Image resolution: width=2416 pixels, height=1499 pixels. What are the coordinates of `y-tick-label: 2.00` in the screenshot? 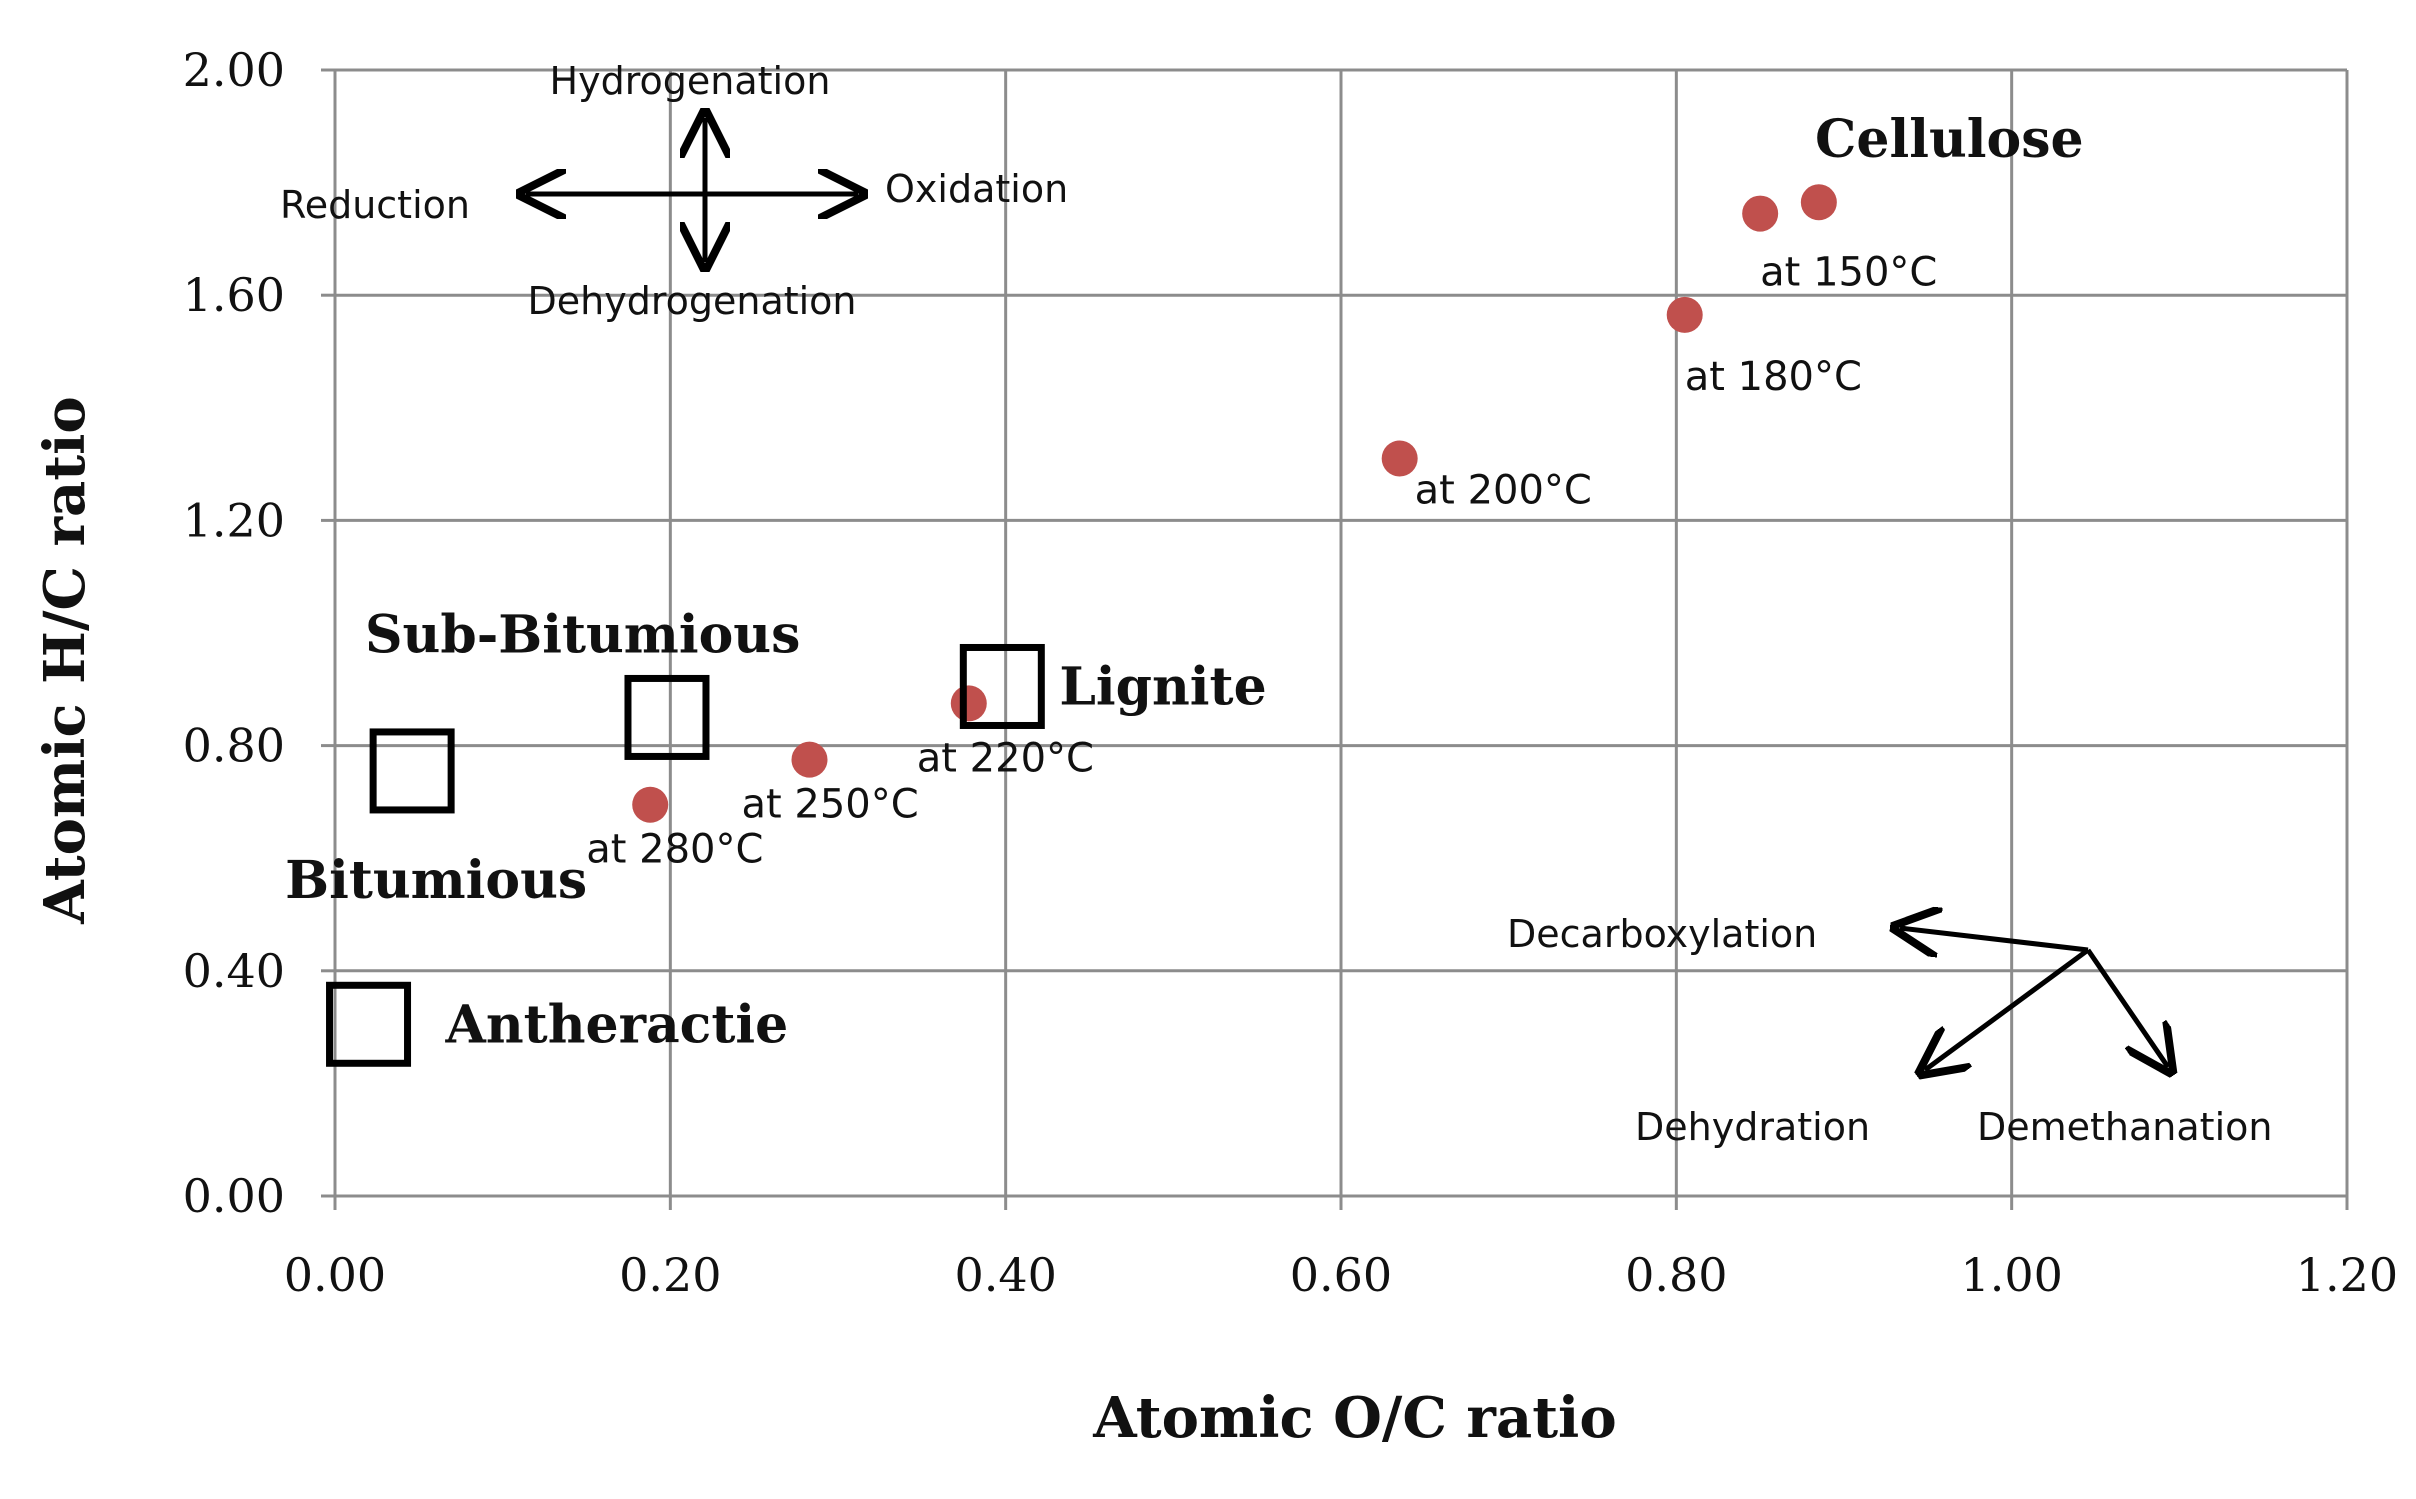 It's located at (234, 70).